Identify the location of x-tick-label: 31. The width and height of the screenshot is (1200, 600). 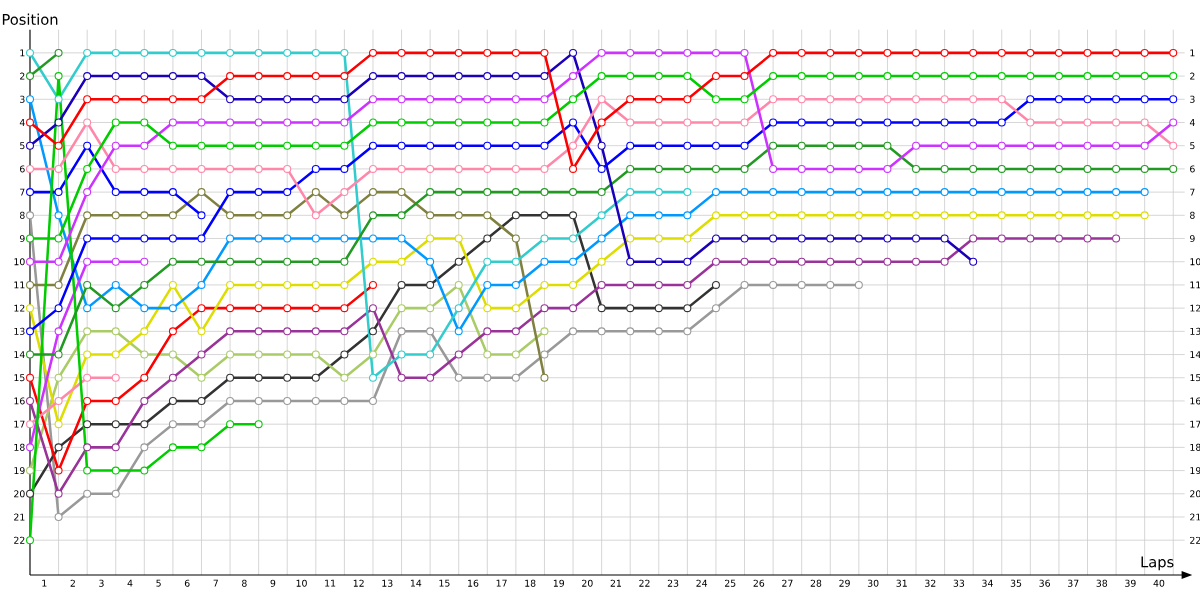
(901, 583).